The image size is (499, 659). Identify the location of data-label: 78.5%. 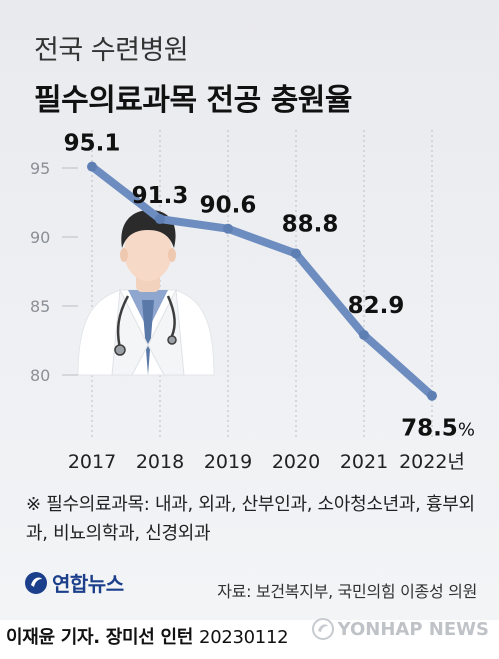
(438, 429).